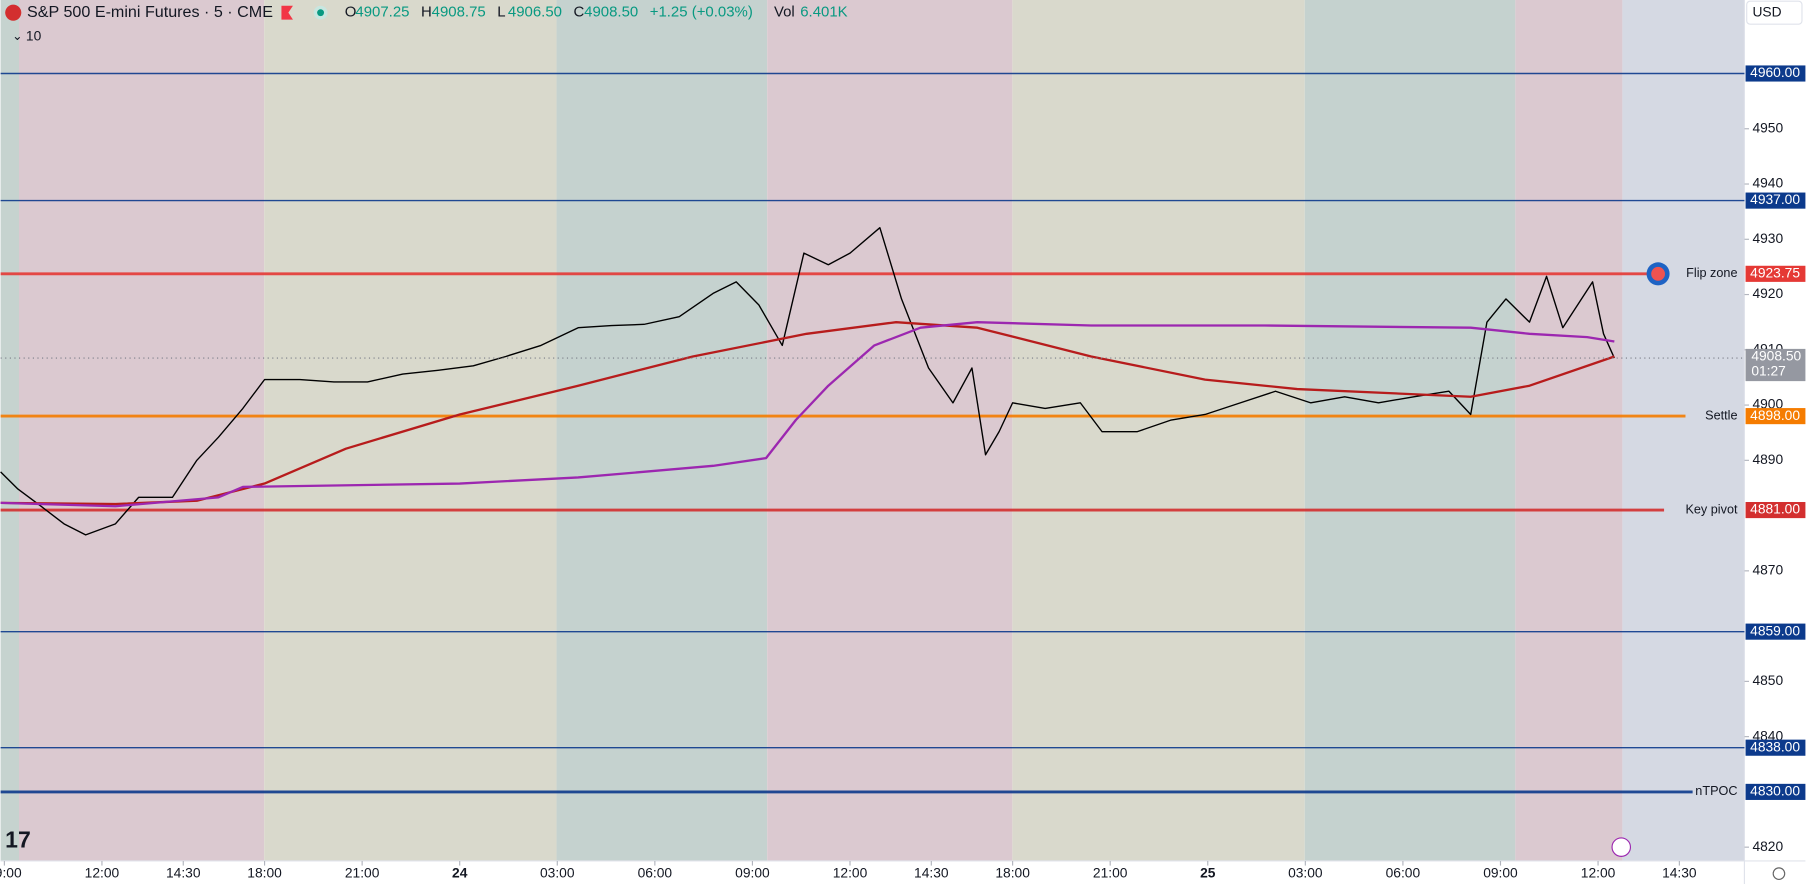  I want to click on volume-label: Vol, so click(784, 12).